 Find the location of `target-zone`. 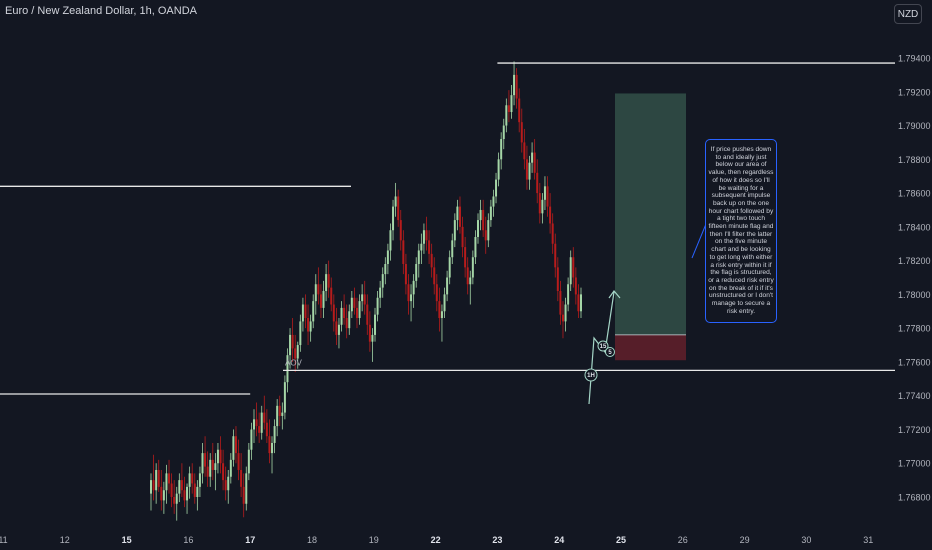

target-zone is located at coordinates (650, 214).